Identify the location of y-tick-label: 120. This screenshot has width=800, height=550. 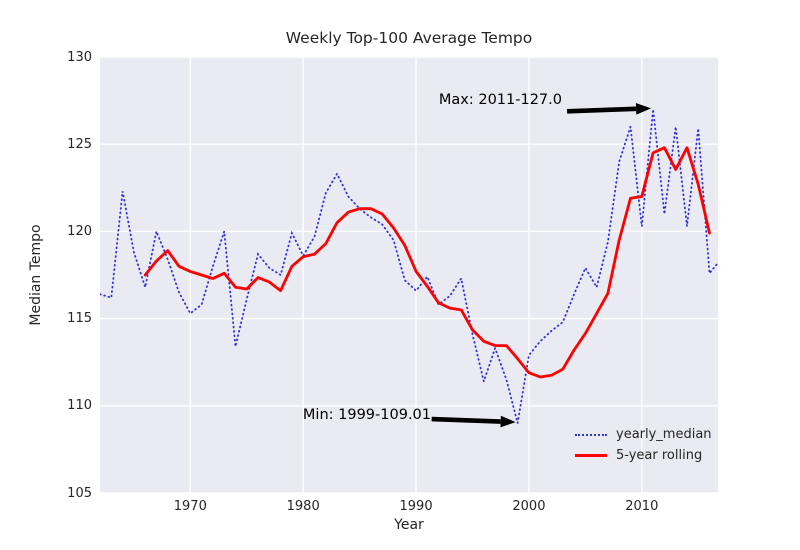
(79, 231).